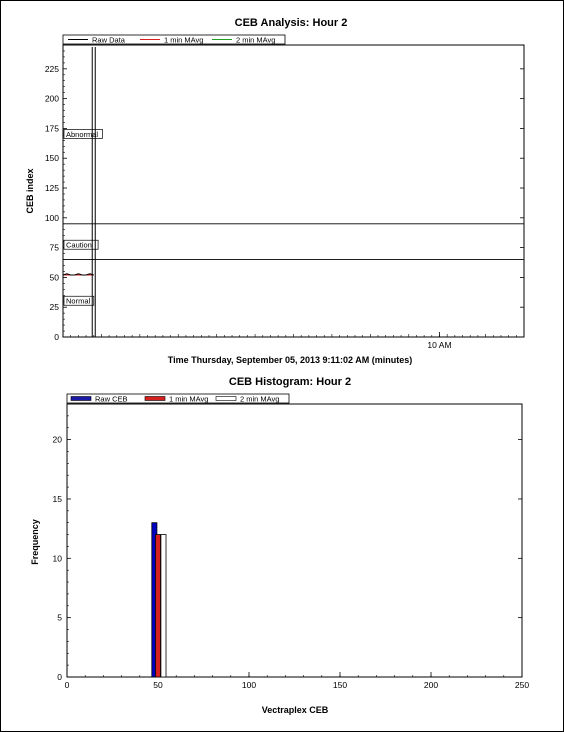 The width and height of the screenshot is (564, 732). What do you see at coordinates (52, 158) in the screenshot?
I see `y-tick-label: 150` at bounding box center [52, 158].